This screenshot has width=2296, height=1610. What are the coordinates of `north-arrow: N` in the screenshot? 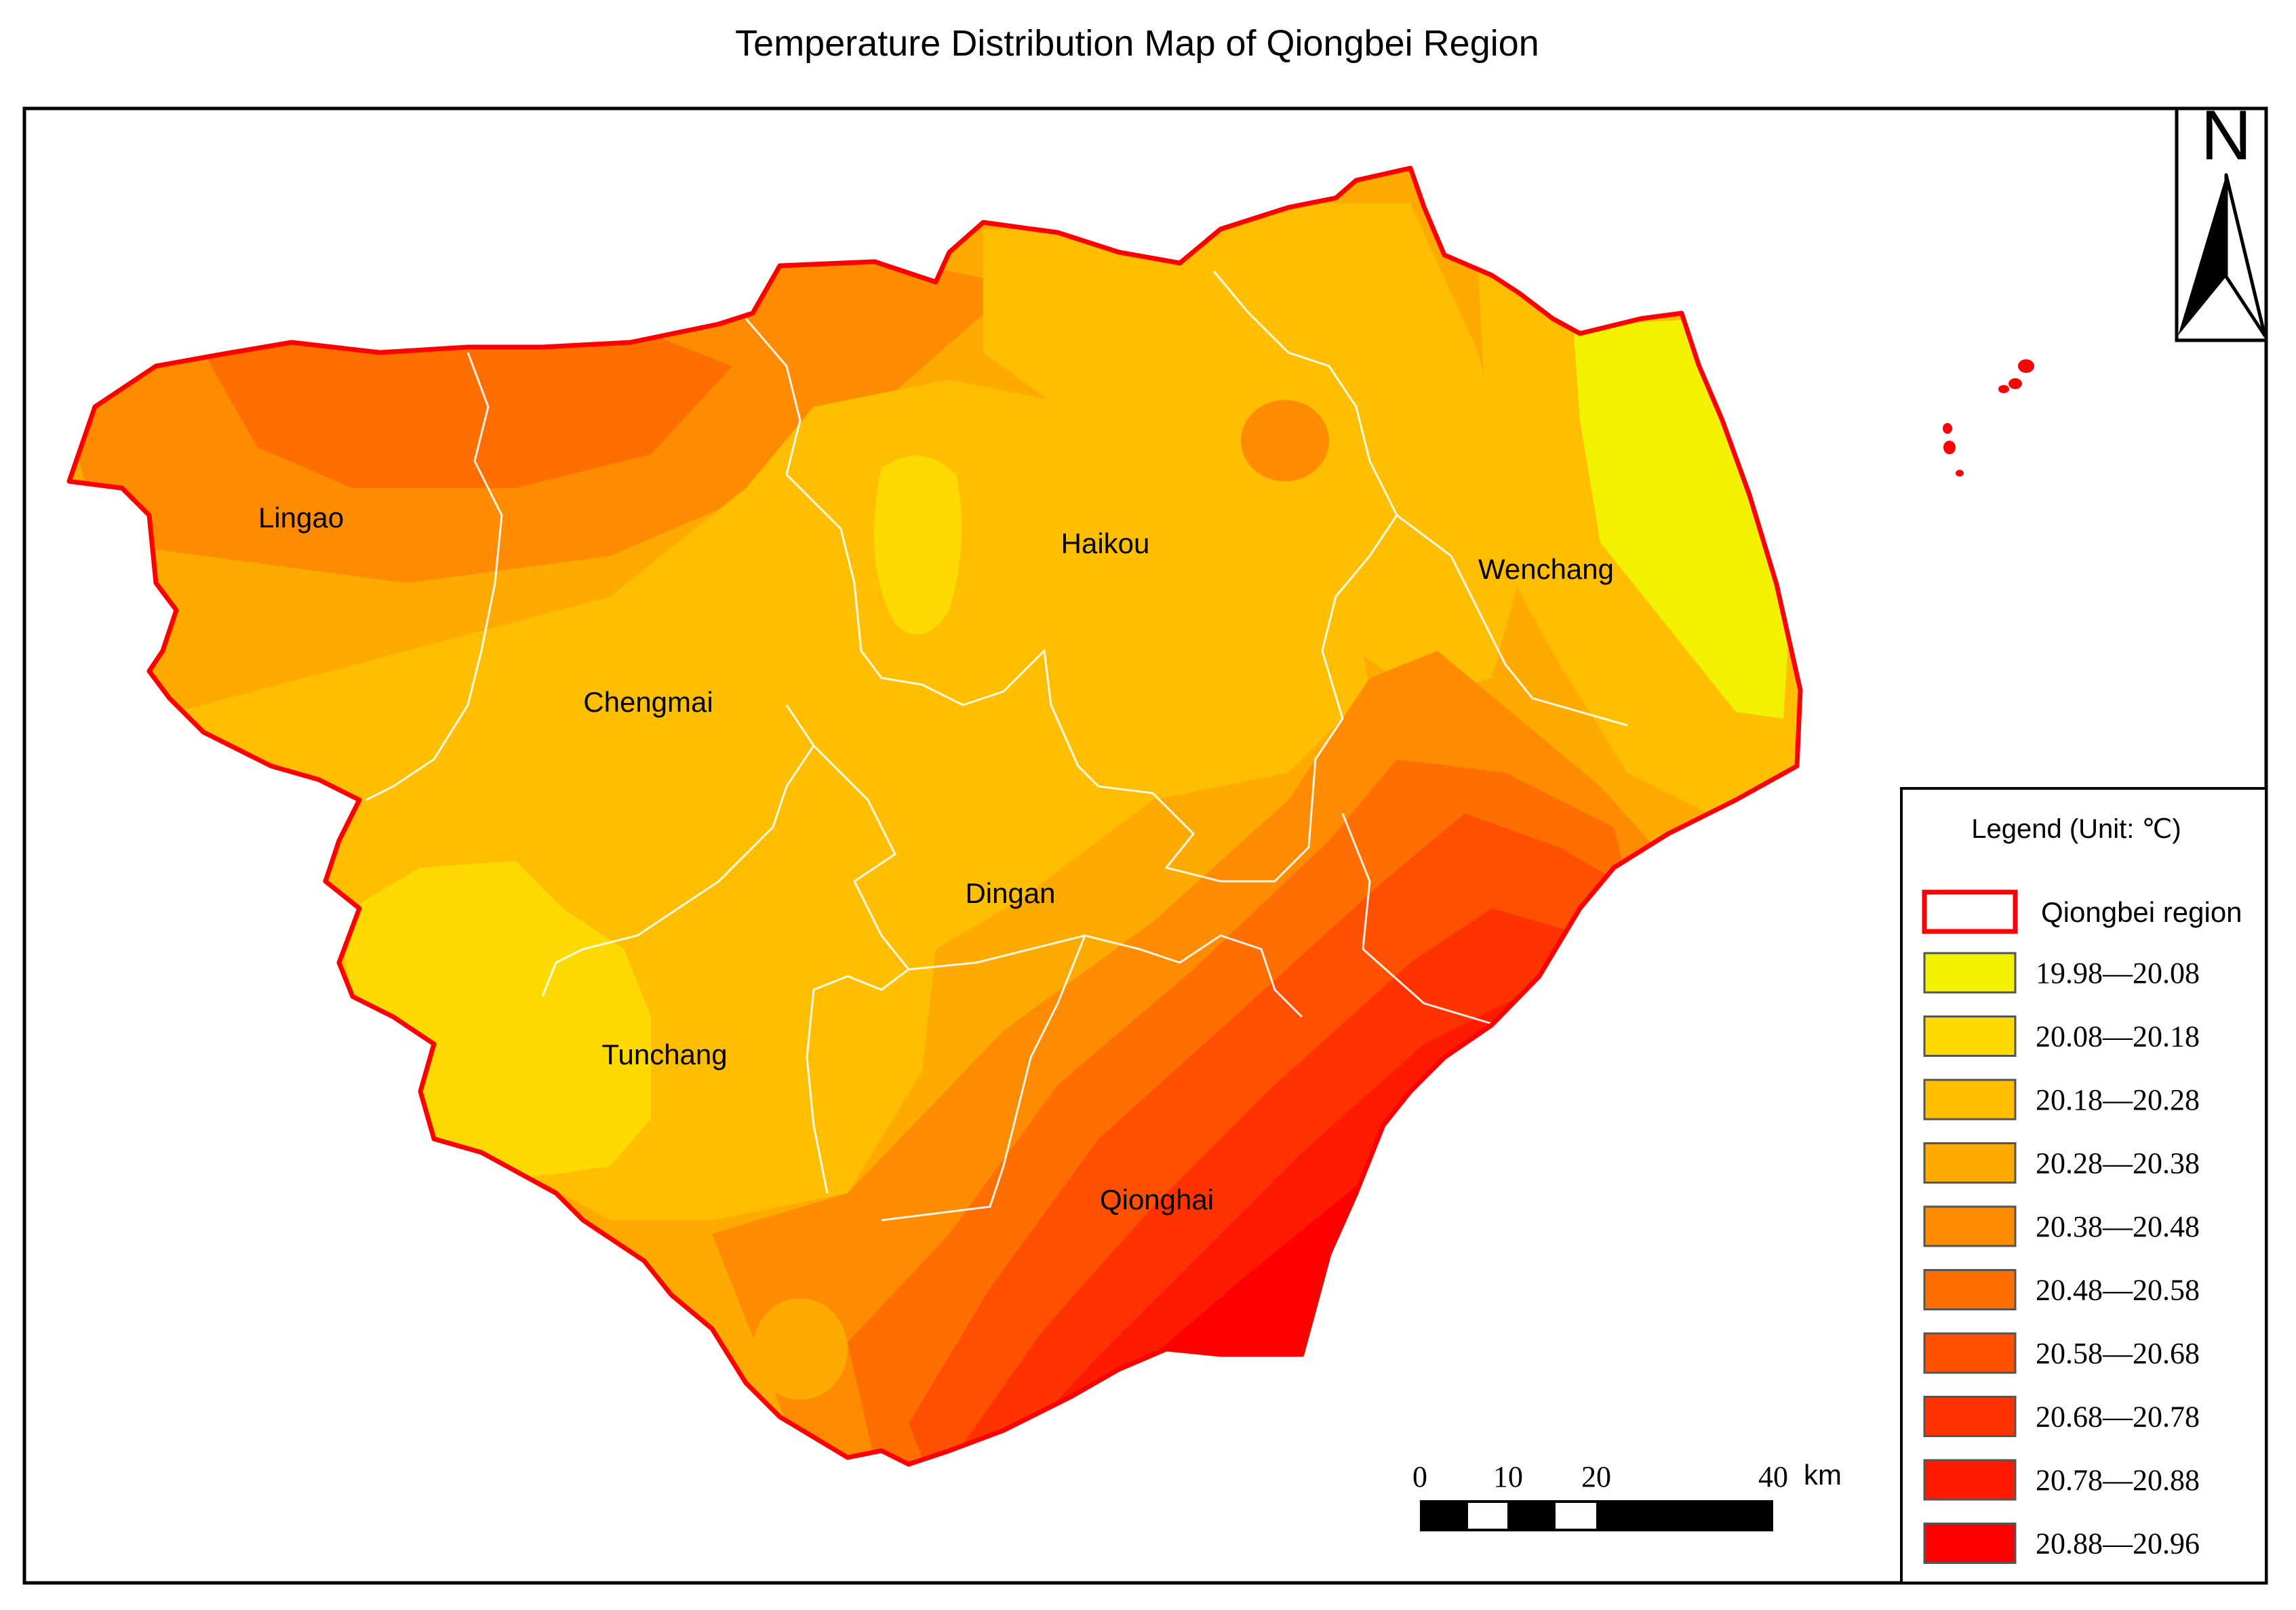 It's located at (2222, 219).